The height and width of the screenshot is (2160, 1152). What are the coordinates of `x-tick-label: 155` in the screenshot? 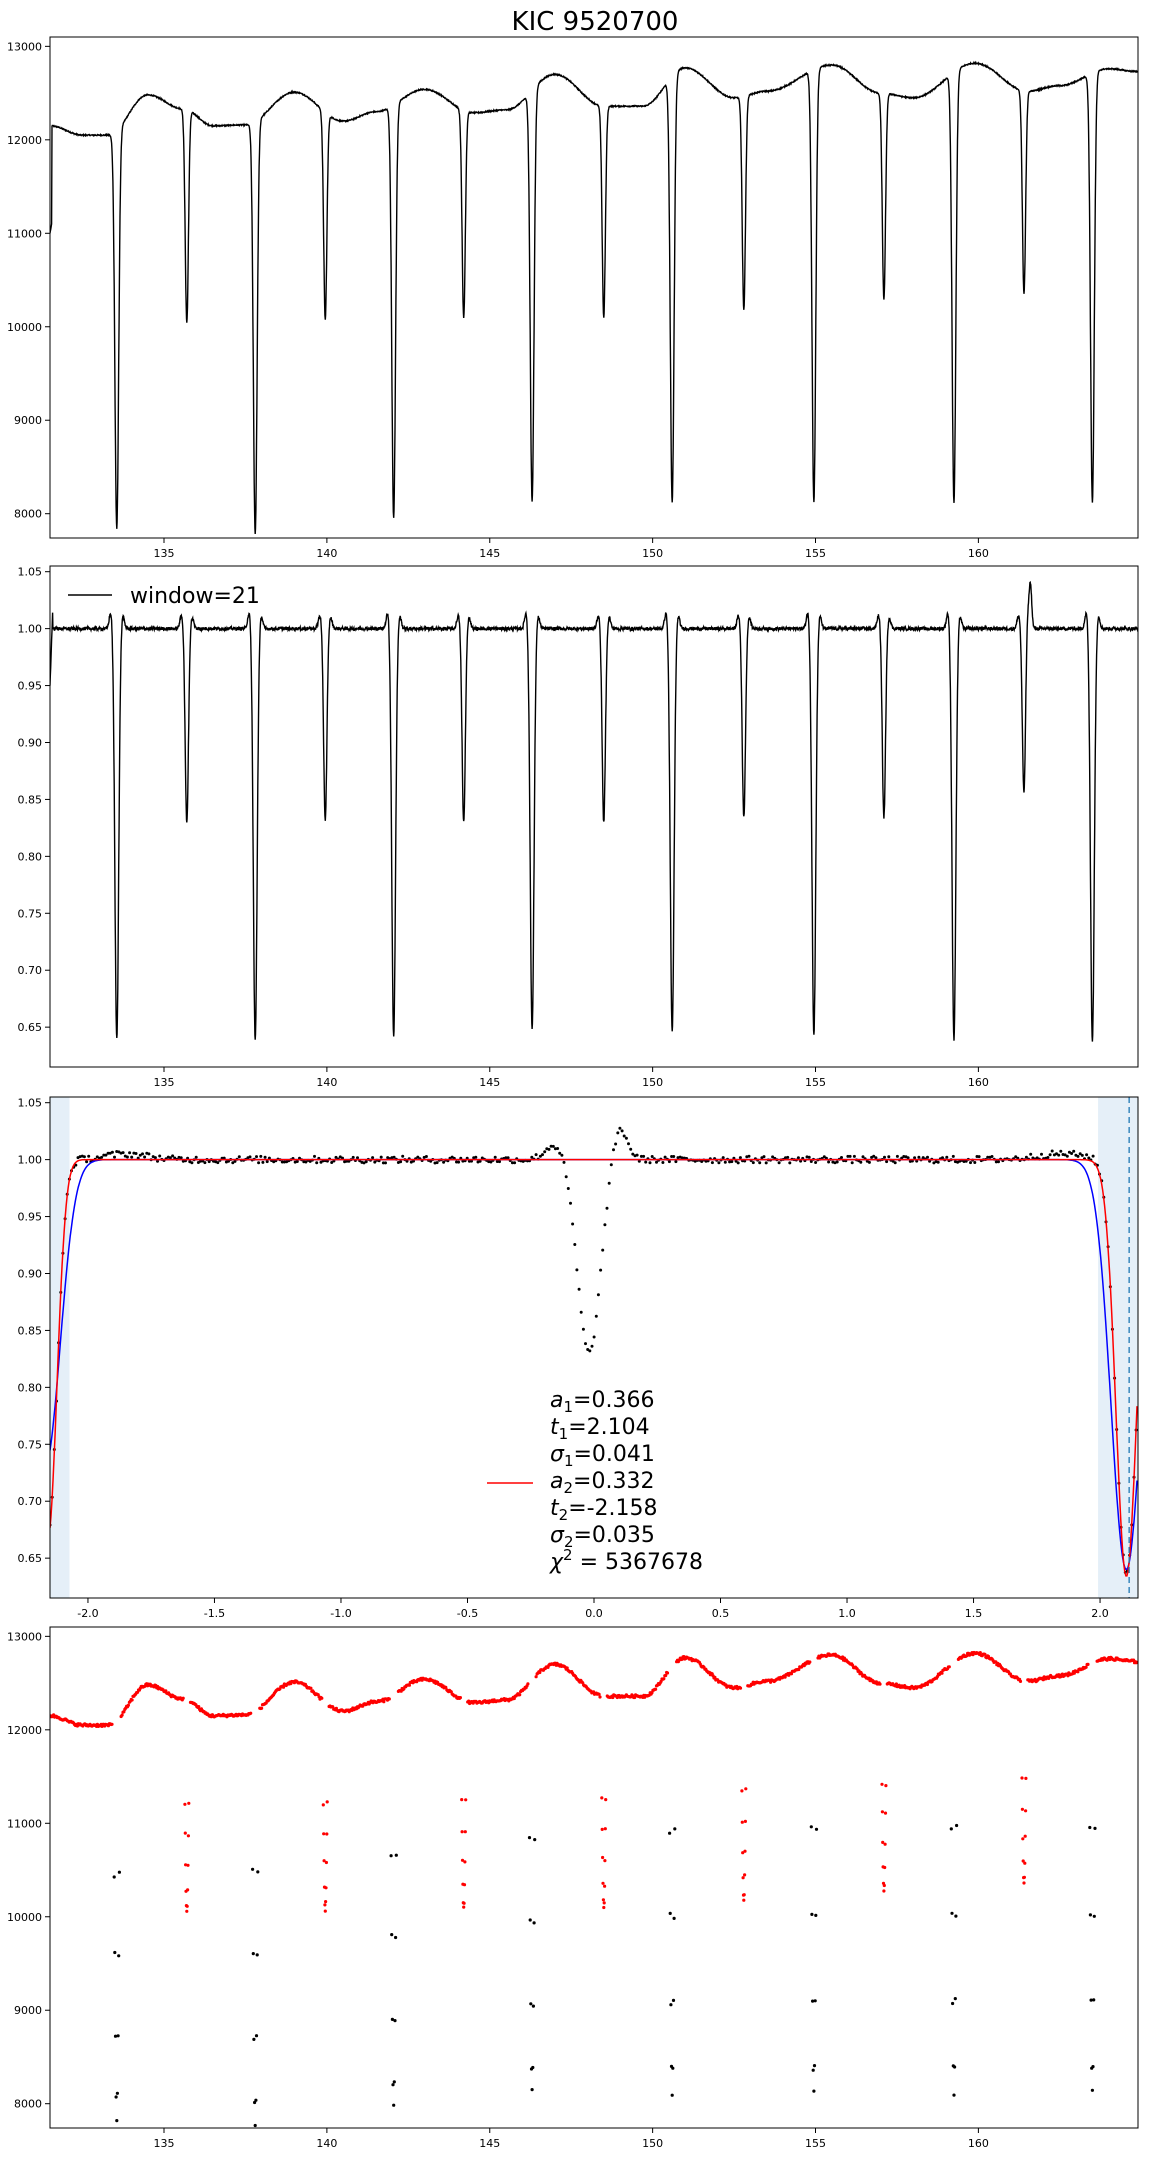 It's located at (815, 553).